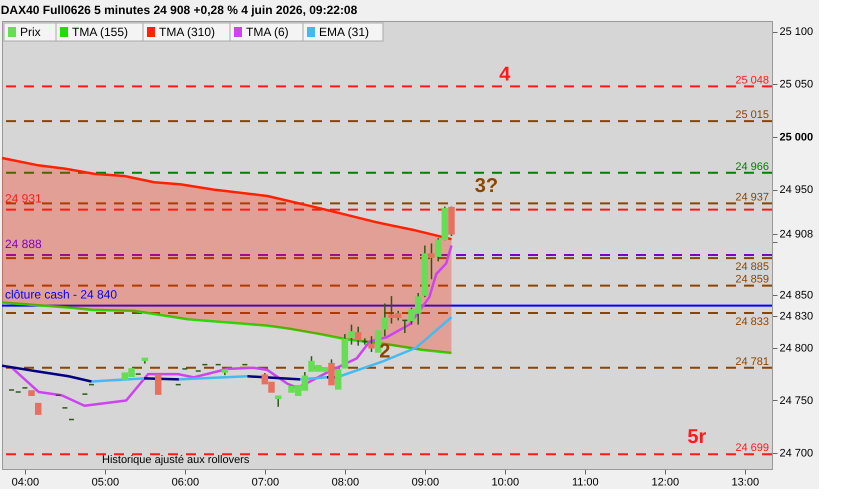 Image resolution: width=850 pixels, height=500 pixels. What do you see at coordinates (797, 316) in the screenshot?
I see `y-tick-label: 24 830` at bounding box center [797, 316].